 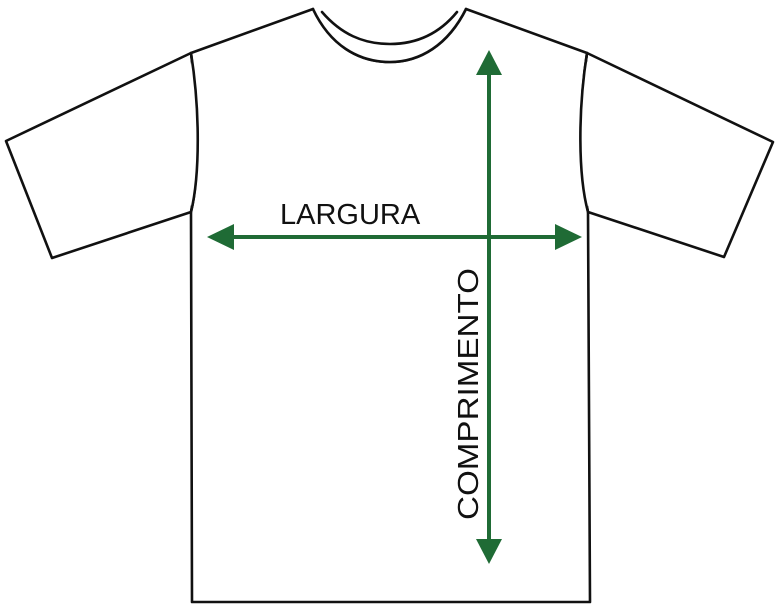 What do you see at coordinates (489, 551) in the screenshot?
I see `length-arrow-bottom-head` at bounding box center [489, 551].